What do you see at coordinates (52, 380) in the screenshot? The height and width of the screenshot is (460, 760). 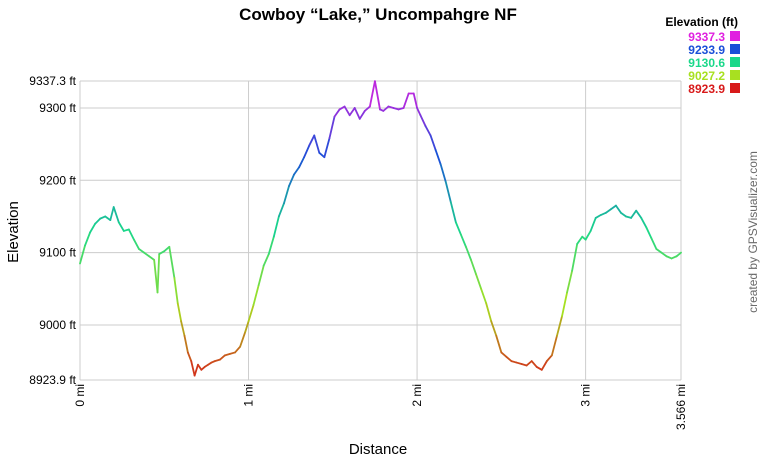 I see `y-tick-label: 8923.9 ft` at bounding box center [52, 380].